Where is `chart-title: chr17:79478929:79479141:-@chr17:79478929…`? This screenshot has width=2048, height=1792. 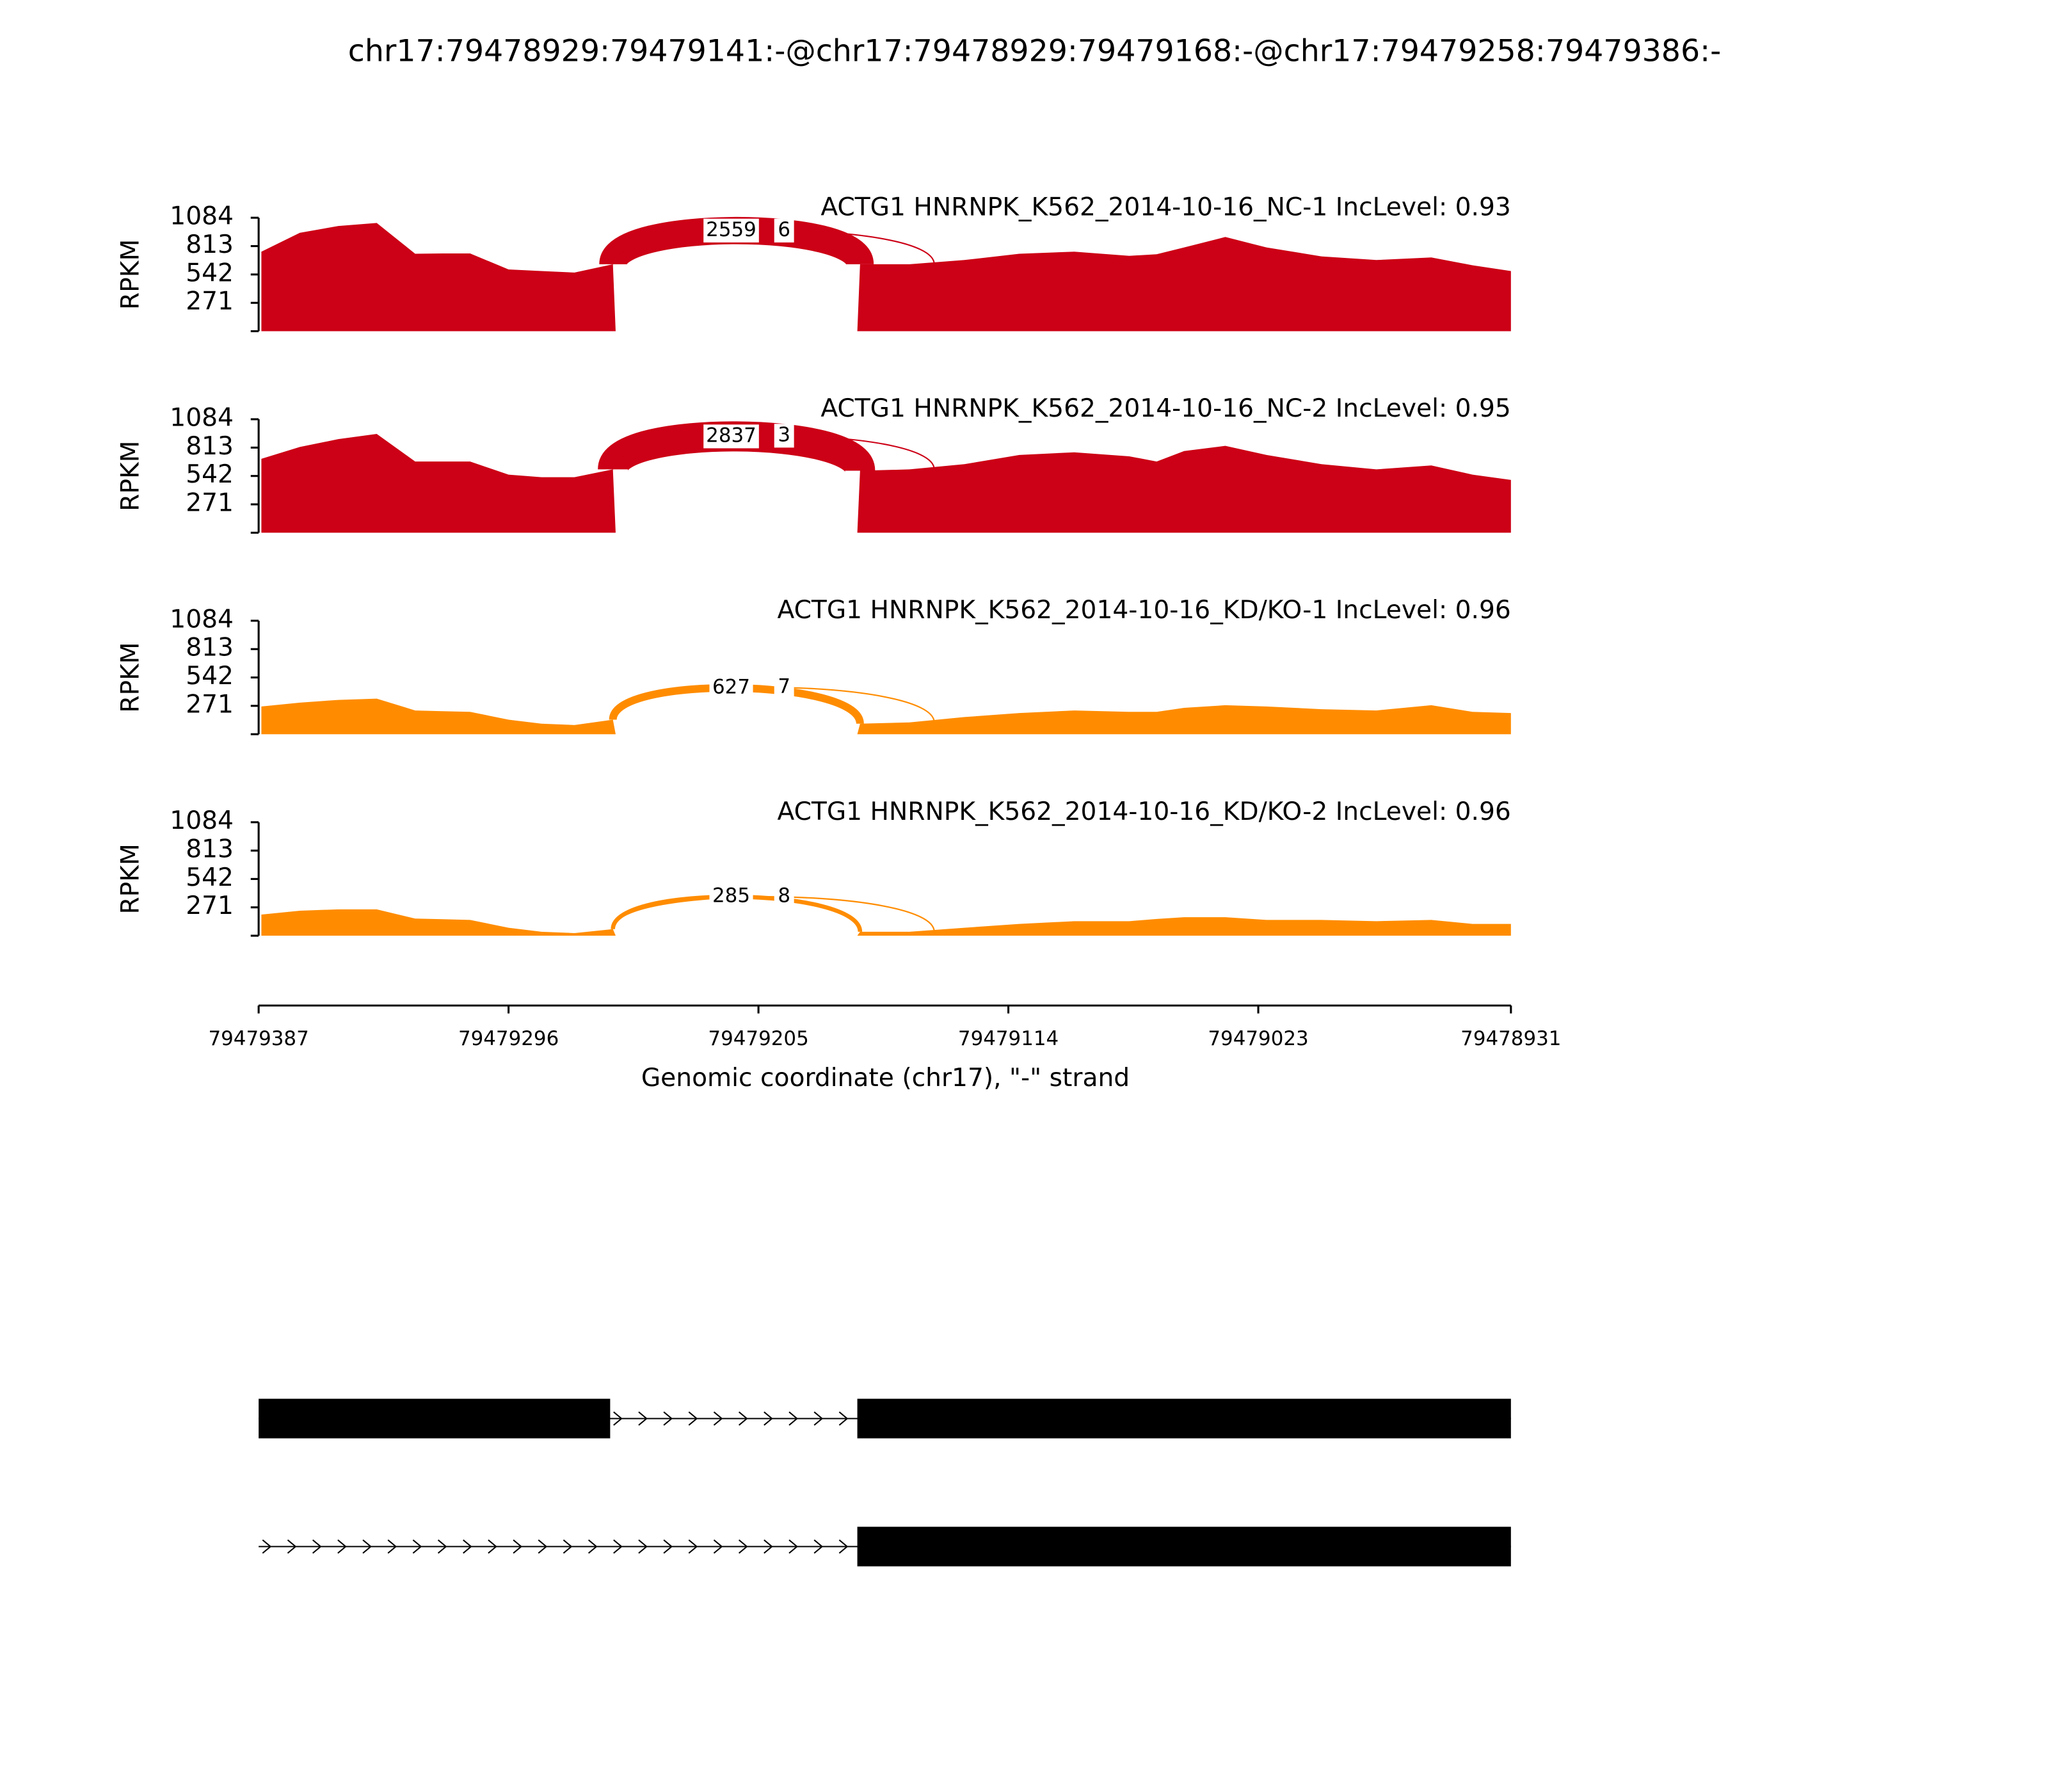 chart-title: chr17:79478929:79479141:-@chr17:79478929… is located at coordinates (1034, 50).